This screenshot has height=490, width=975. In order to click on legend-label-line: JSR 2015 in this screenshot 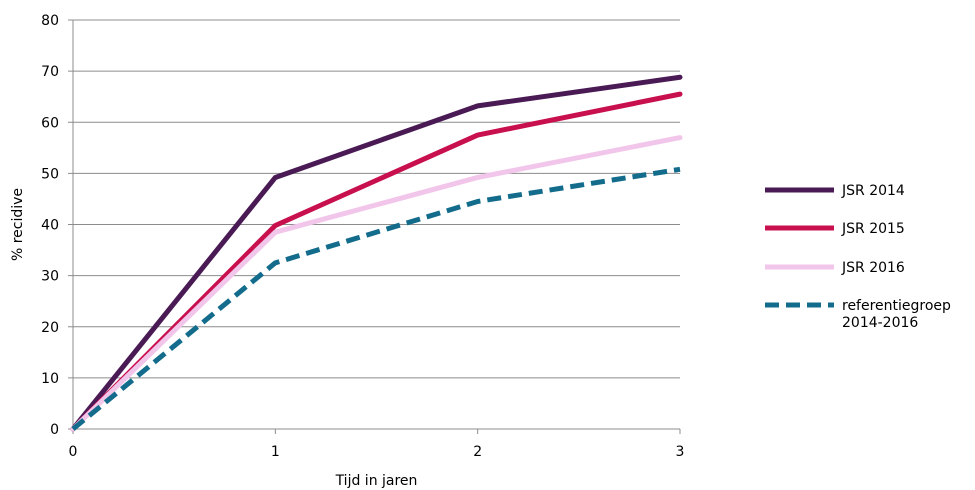, I will do `click(873, 229)`.